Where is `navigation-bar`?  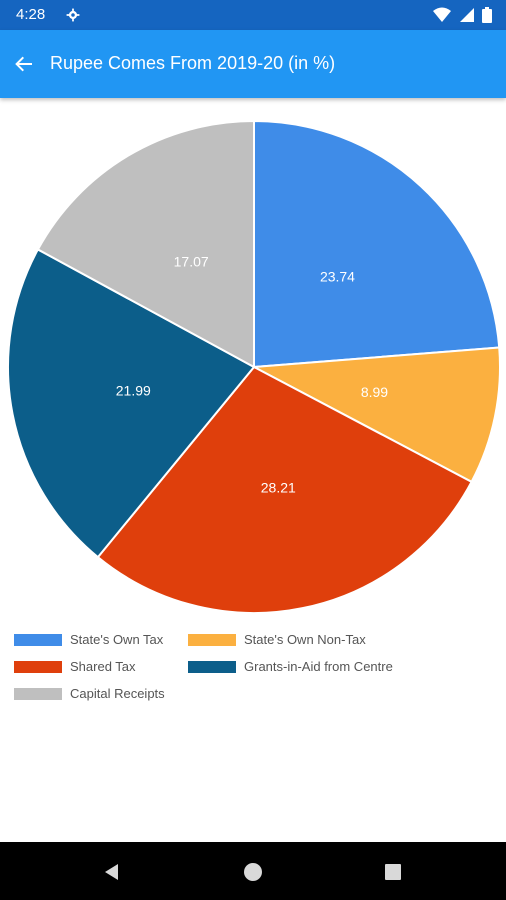 navigation-bar is located at coordinates (253, 871).